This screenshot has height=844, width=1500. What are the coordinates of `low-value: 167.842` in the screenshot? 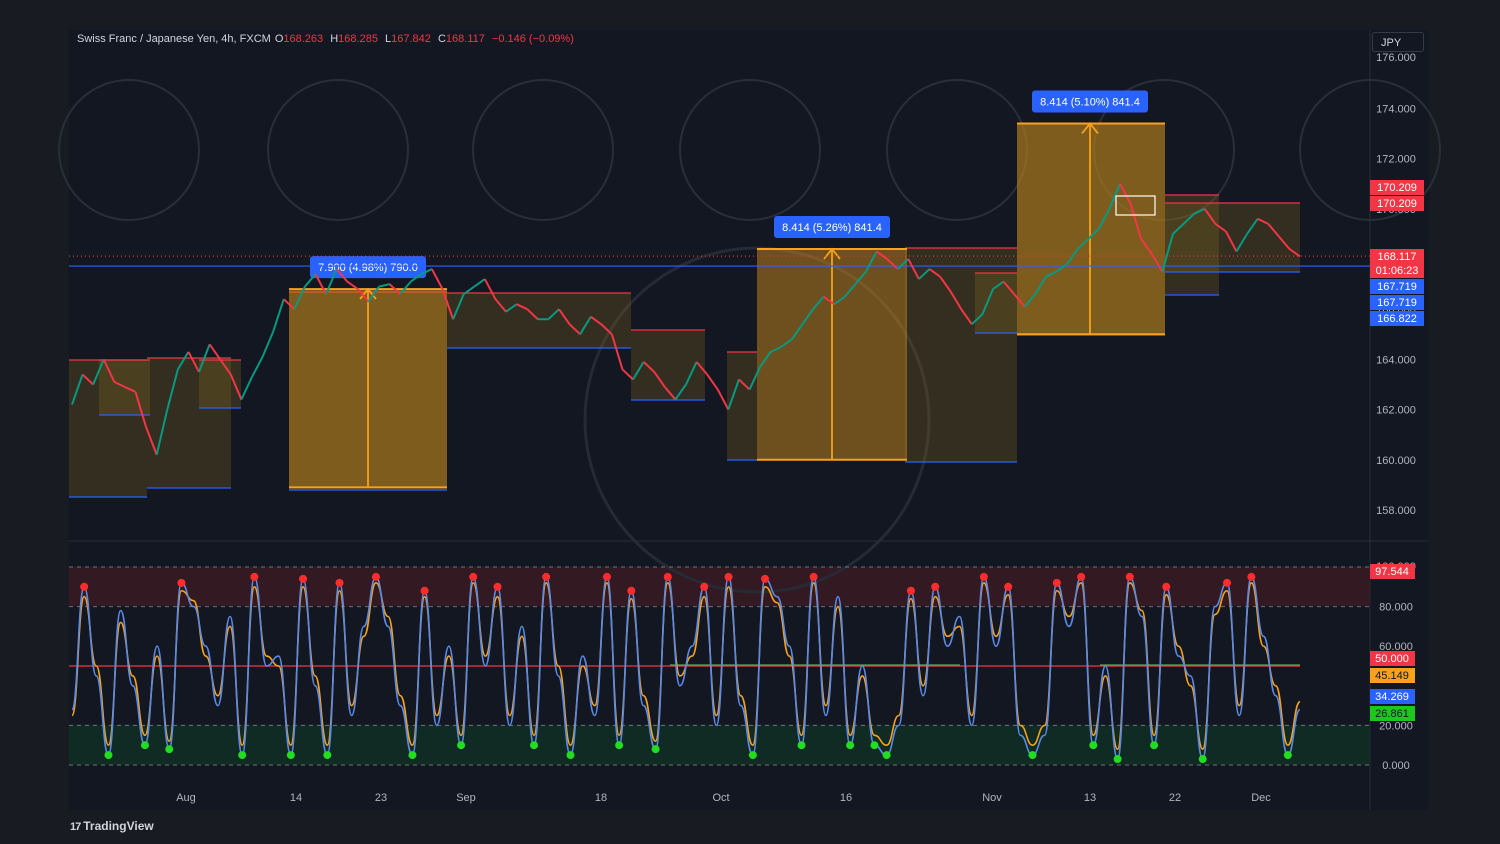 It's located at (411, 39).